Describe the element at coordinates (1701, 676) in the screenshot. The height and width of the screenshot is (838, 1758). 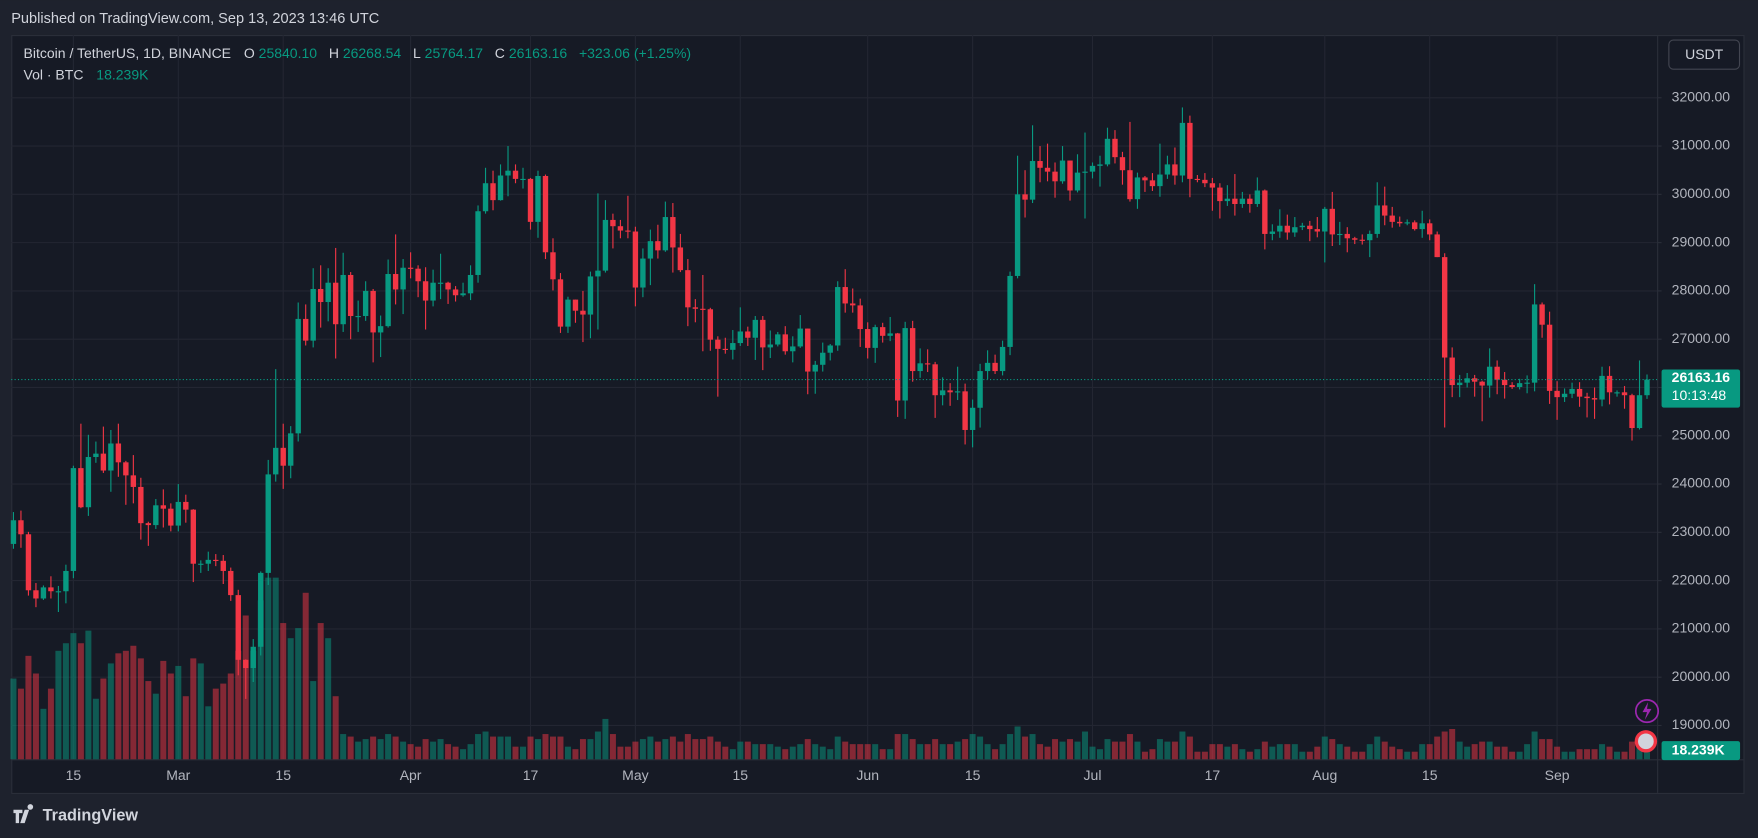
I see `y-tick-label: 20000.00` at that location.